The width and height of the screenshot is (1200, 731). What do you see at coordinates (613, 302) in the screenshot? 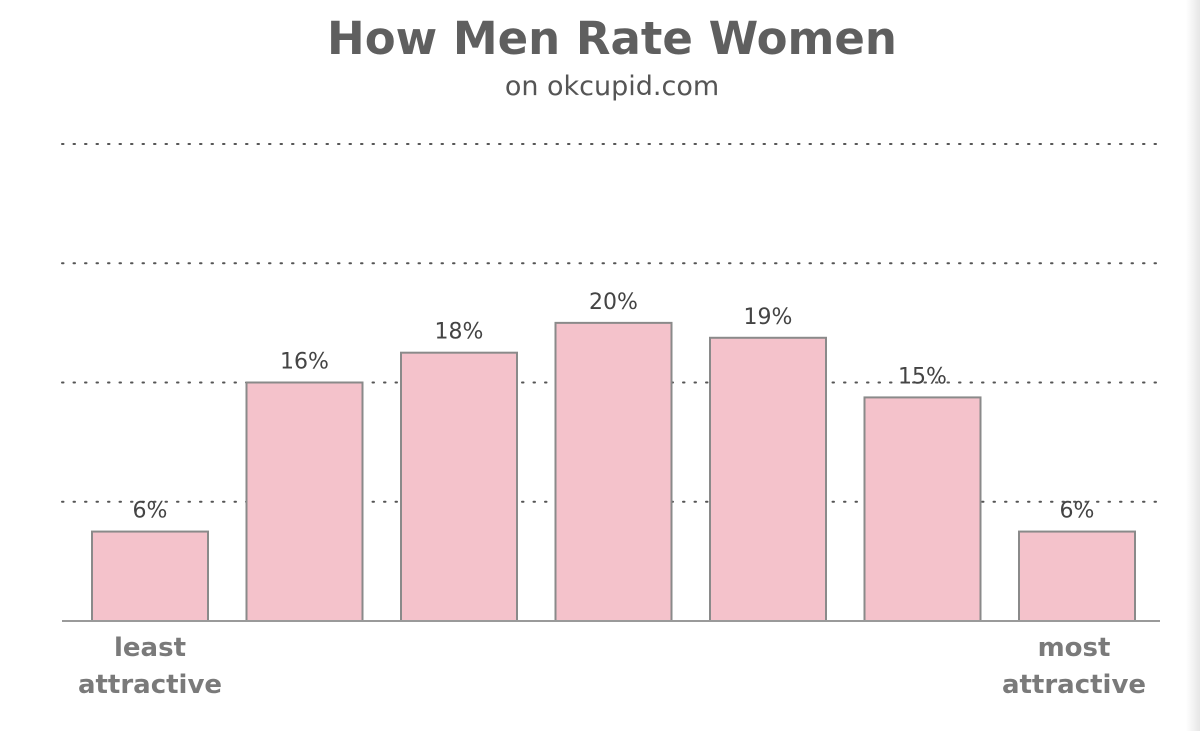
I see `data-label: 20%` at bounding box center [613, 302].